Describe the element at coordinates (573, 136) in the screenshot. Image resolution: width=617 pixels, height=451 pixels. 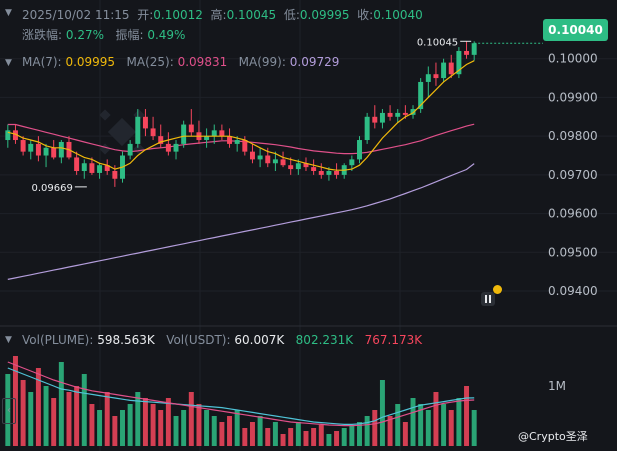
I see `price-tick-label: 0.09800` at that location.